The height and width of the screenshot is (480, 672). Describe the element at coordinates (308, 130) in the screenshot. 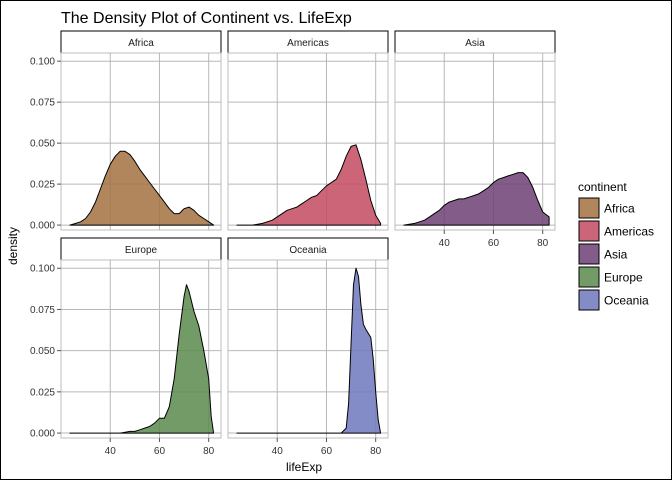

I see `facet-panel-americas: Americas` at that location.